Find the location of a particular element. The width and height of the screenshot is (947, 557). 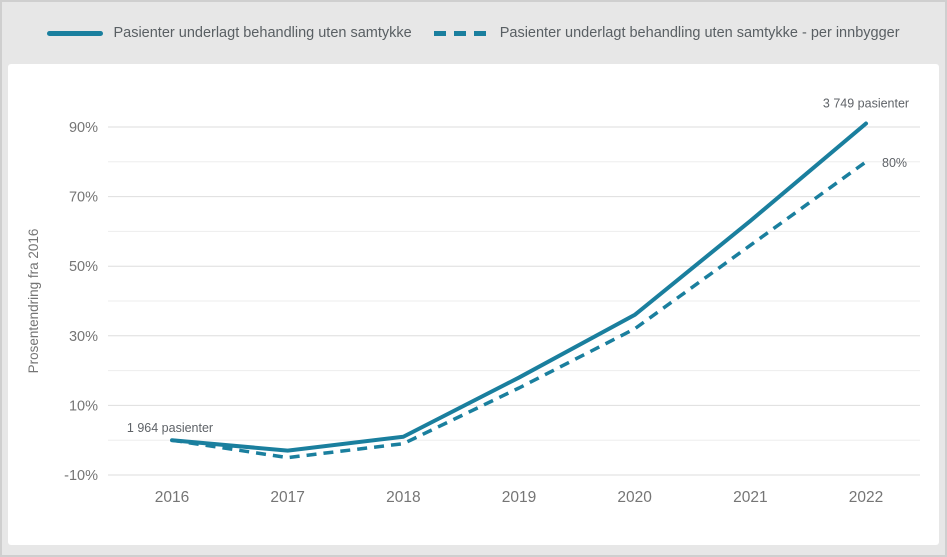

x-tick-label: 2021 is located at coordinates (750, 497).